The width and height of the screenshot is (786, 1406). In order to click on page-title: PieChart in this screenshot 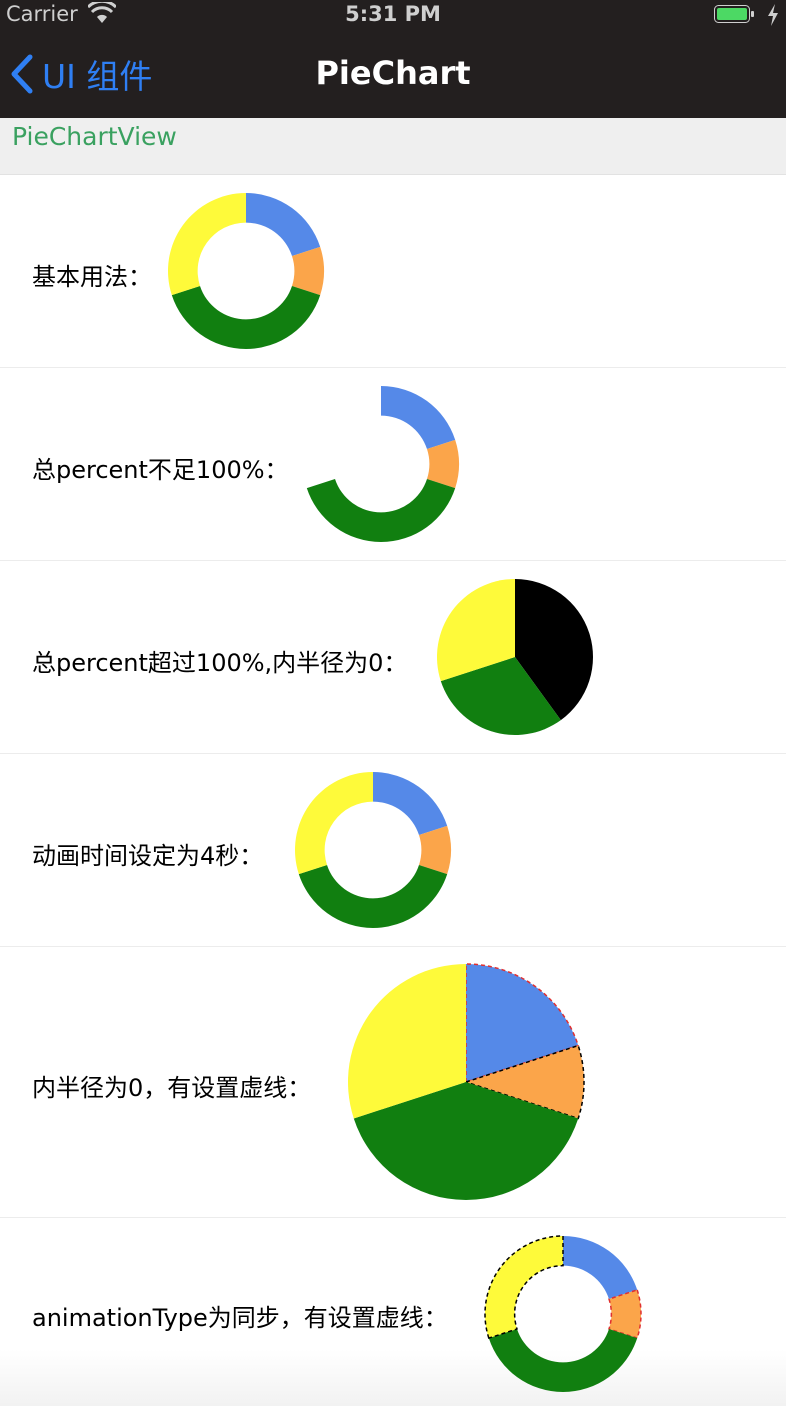, I will do `click(393, 73)`.